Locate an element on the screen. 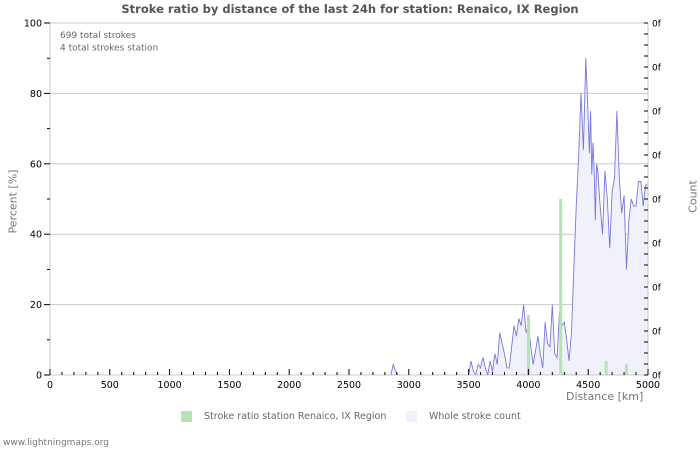 The height and width of the screenshot is (450, 700). legend-item-whole: Whole stroke count is located at coordinates (463, 416).